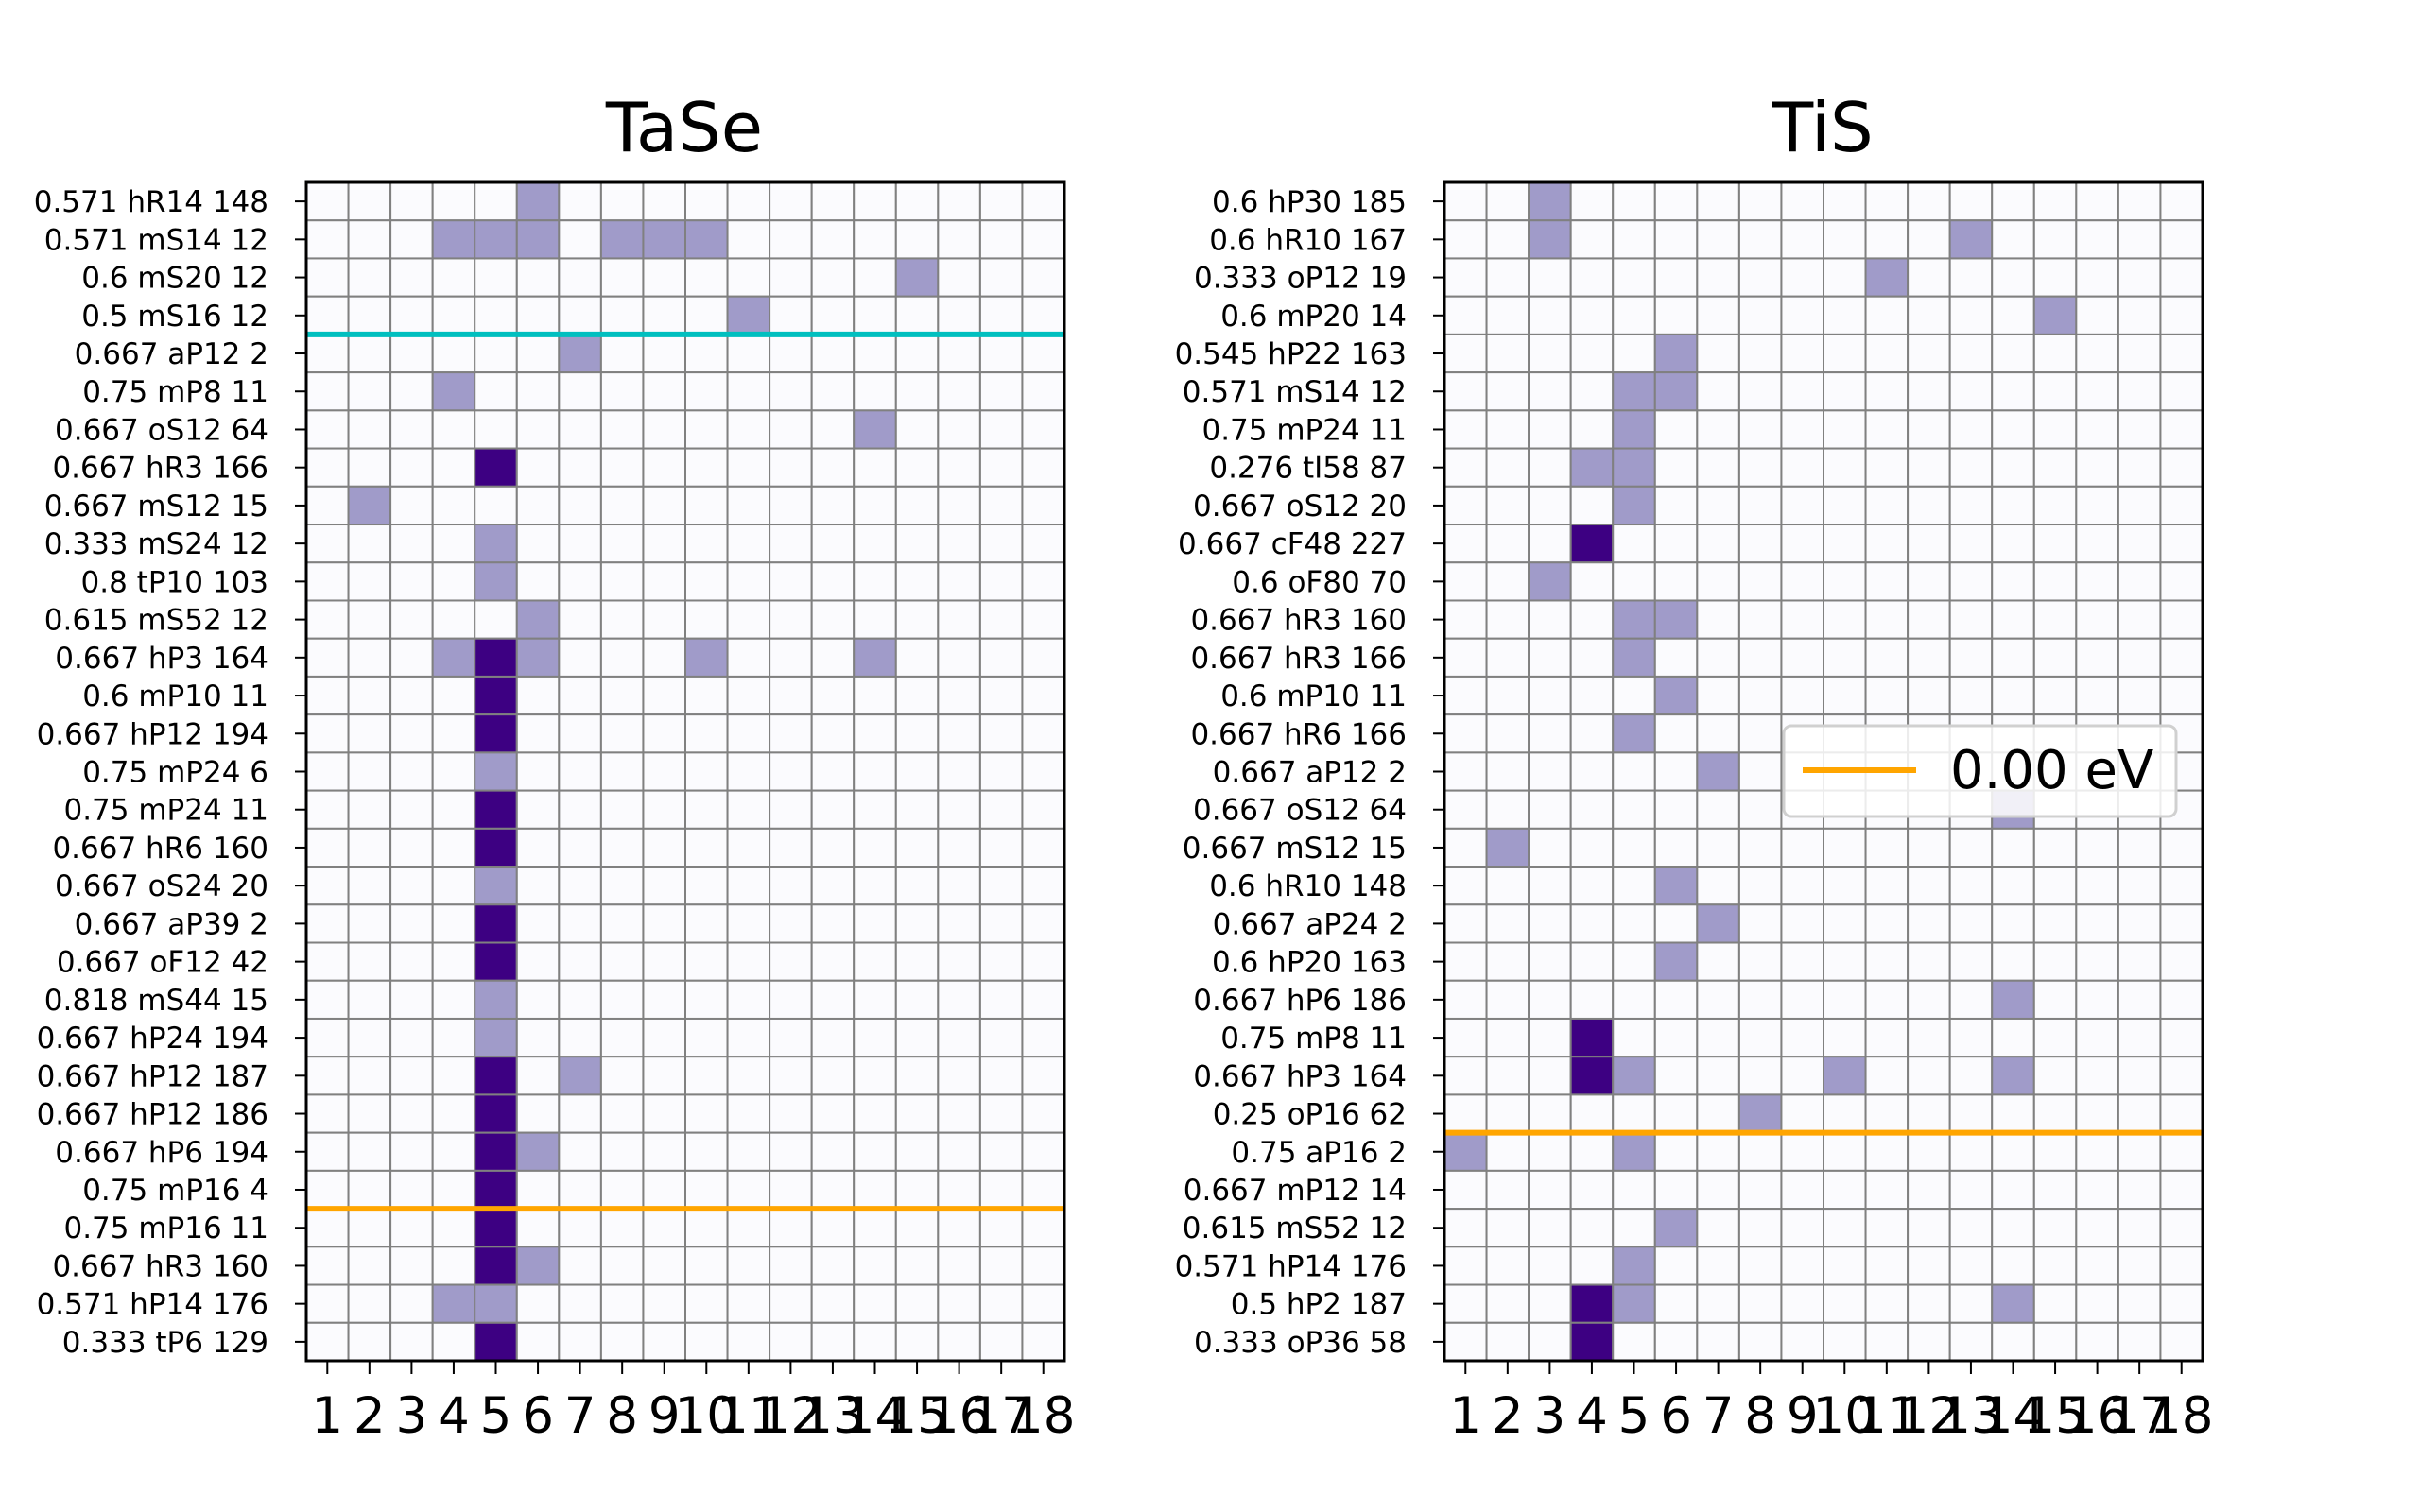  What do you see at coordinates (2013, 847) in the screenshot?
I see `cell-empty-r17-c14` at bounding box center [2013, 847].